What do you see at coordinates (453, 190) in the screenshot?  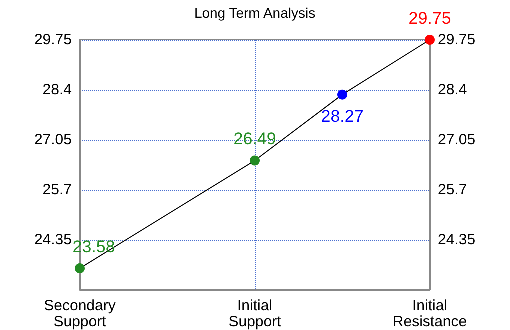 I see `y2-tick-label: 25.7` at bounding box center [453, 190].